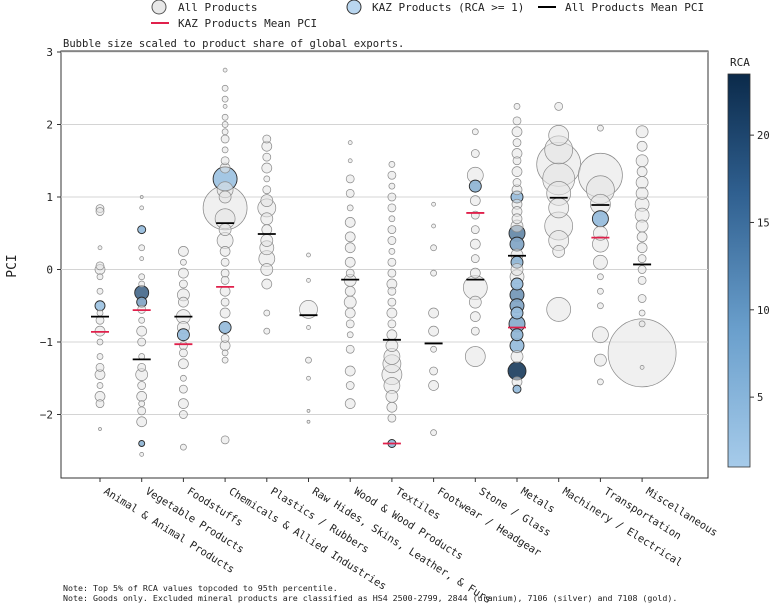 Image resolution: width=783 pixels, height=610 pixels. I want to click on colorbar-ticks: 5 10 15 20, so click(760, 267).